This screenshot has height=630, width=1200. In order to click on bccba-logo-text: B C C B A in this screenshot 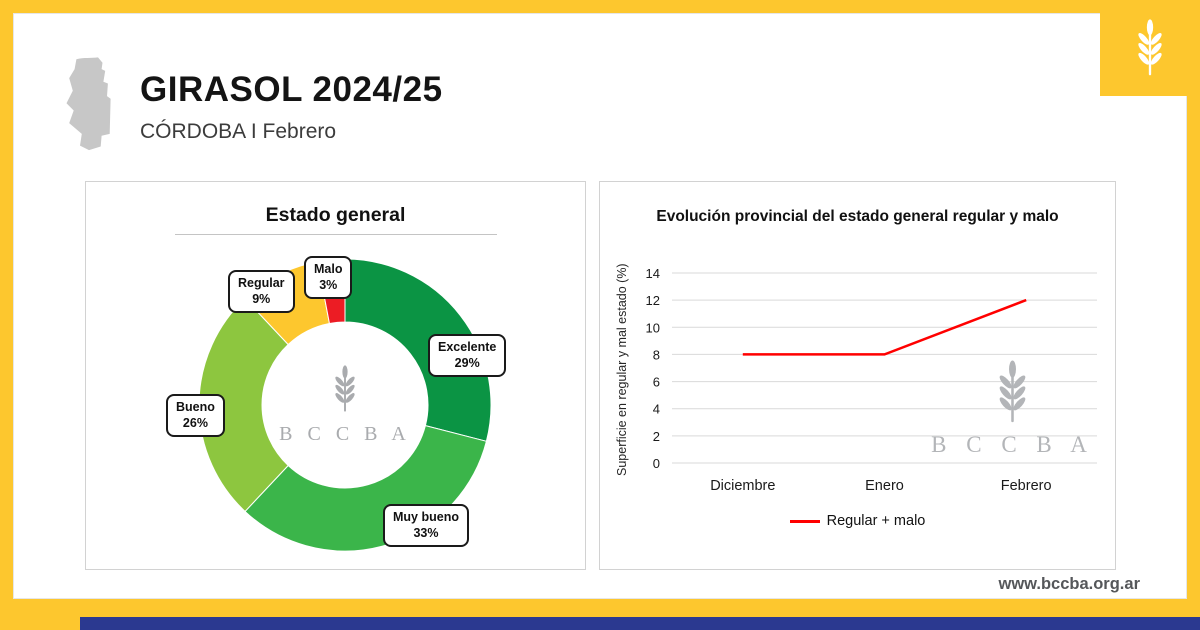, I will do `click(345, 433)`.